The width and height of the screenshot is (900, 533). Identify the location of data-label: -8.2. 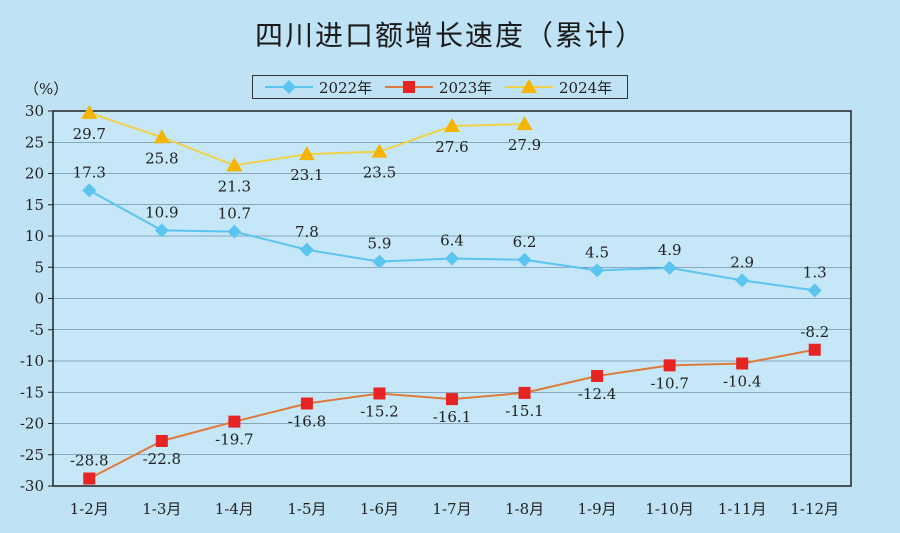
(814, 332).